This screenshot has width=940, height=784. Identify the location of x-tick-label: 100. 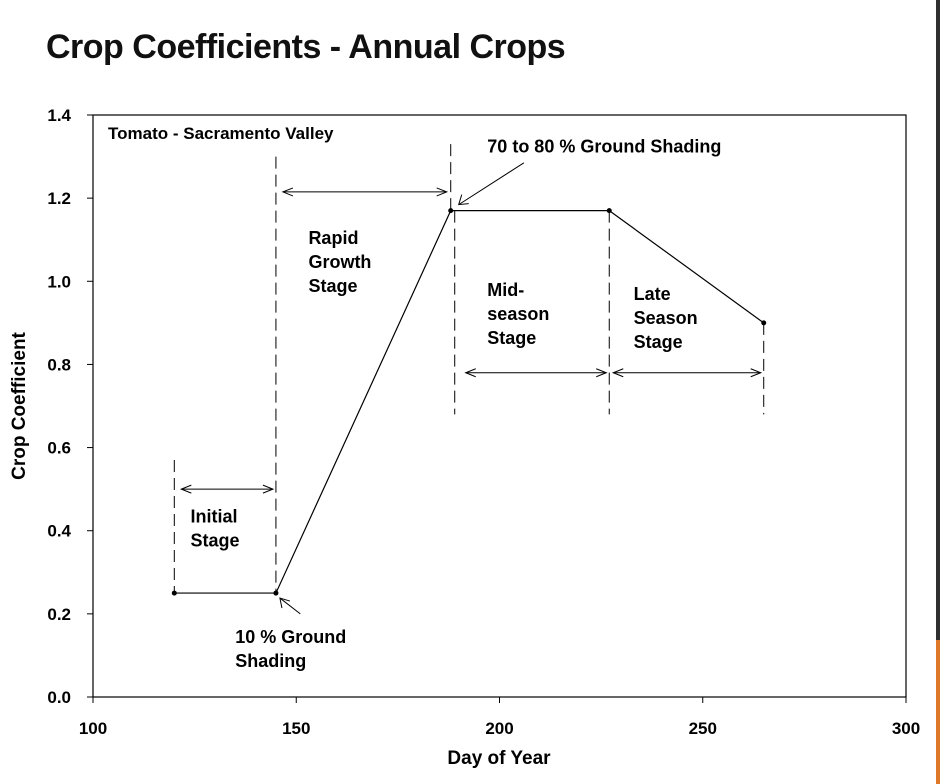
(93, 728).